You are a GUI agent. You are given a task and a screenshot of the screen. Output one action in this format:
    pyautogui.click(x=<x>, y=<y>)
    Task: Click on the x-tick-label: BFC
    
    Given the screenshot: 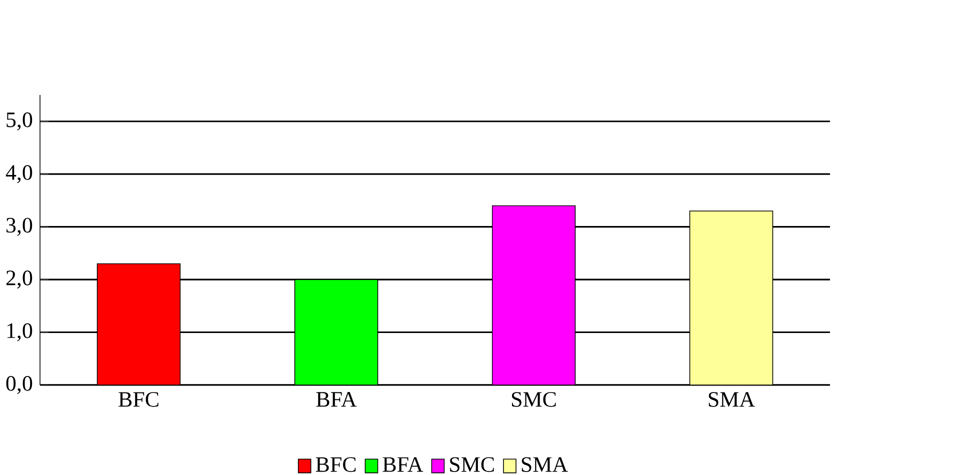 What is the action you would take?
    pyautogui.click(x=138, y=399)
    